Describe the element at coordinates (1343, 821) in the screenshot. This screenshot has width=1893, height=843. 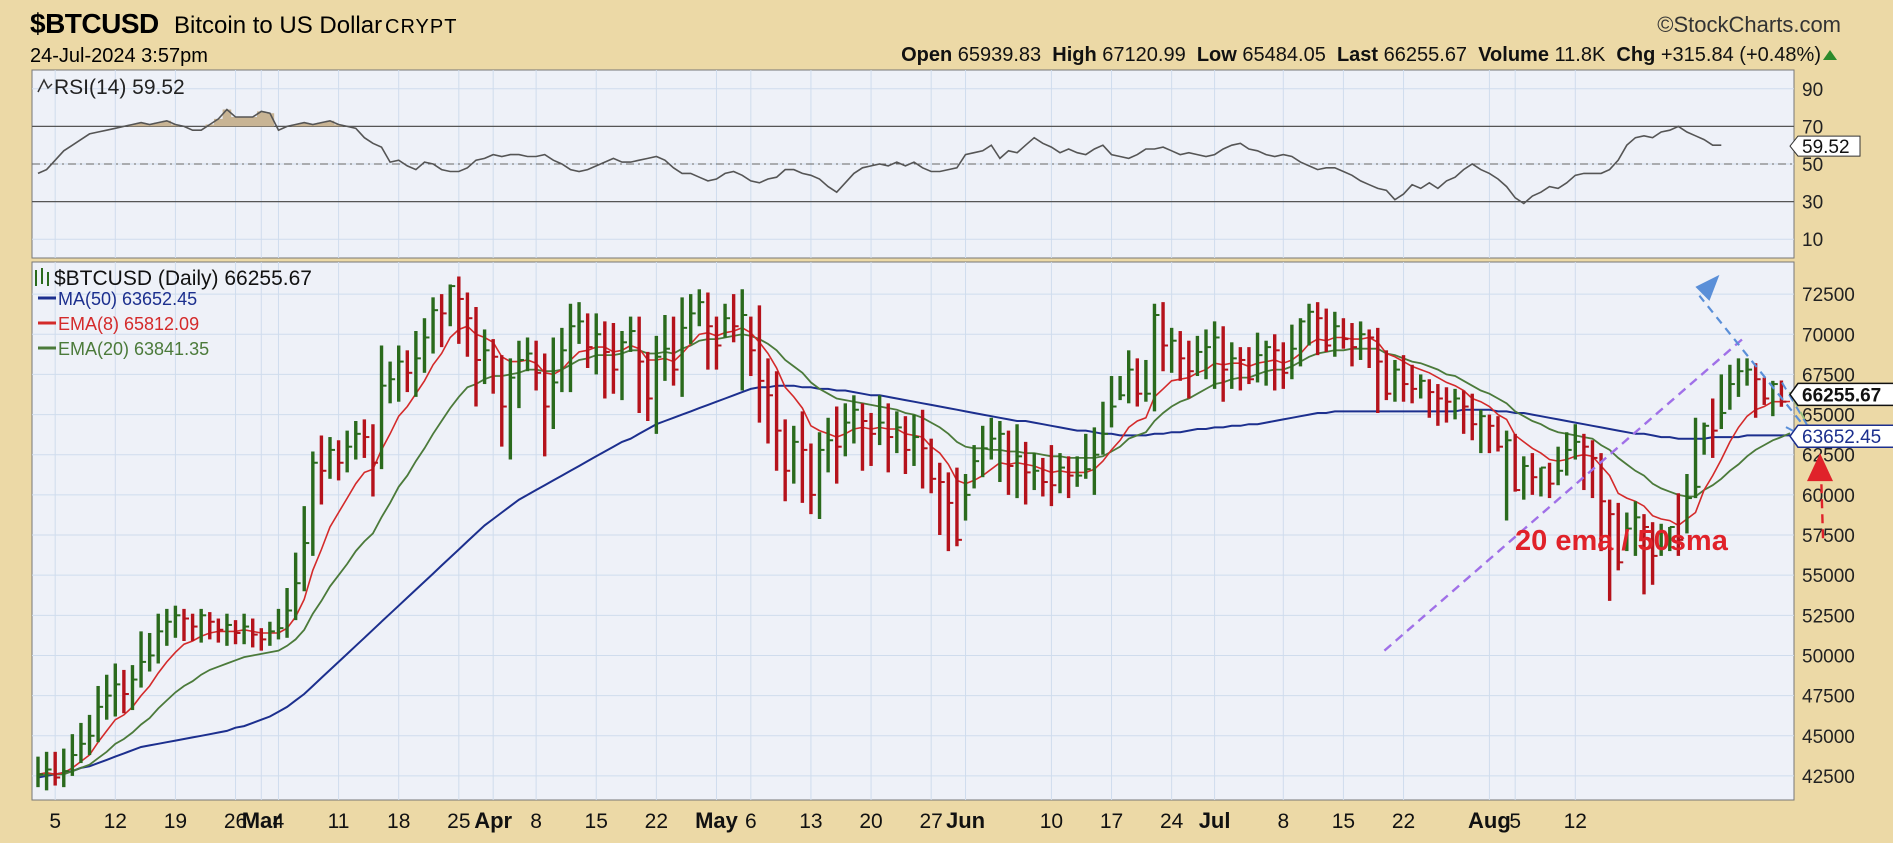
I see `x-tick-label: 15` at that location.